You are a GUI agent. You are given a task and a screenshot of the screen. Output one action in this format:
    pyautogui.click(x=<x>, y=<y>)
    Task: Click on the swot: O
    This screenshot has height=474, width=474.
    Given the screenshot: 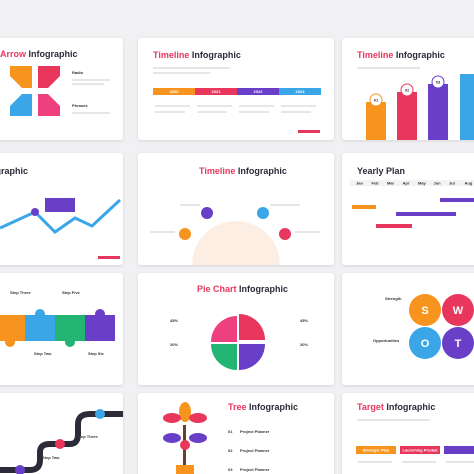 What is the action you would take?
    pyautogui.click(x=425, y=344)
    